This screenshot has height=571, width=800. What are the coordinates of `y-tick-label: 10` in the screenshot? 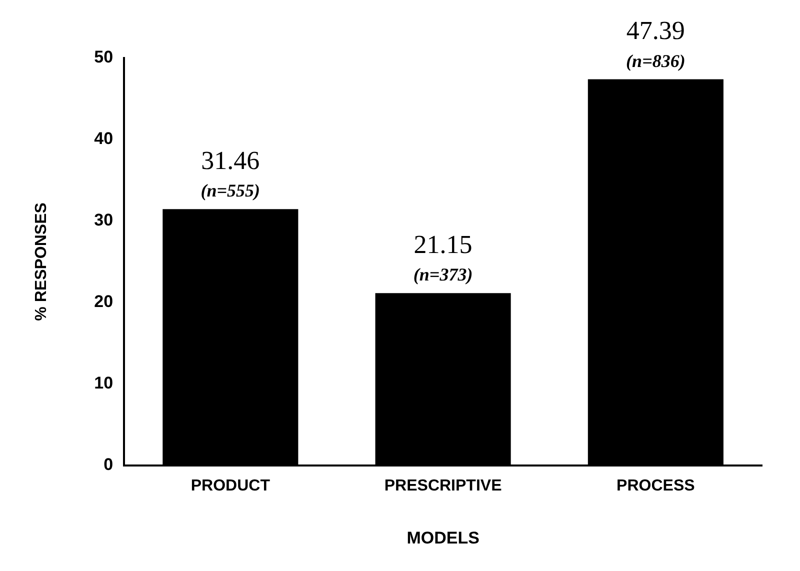 It's located at (104, 383).